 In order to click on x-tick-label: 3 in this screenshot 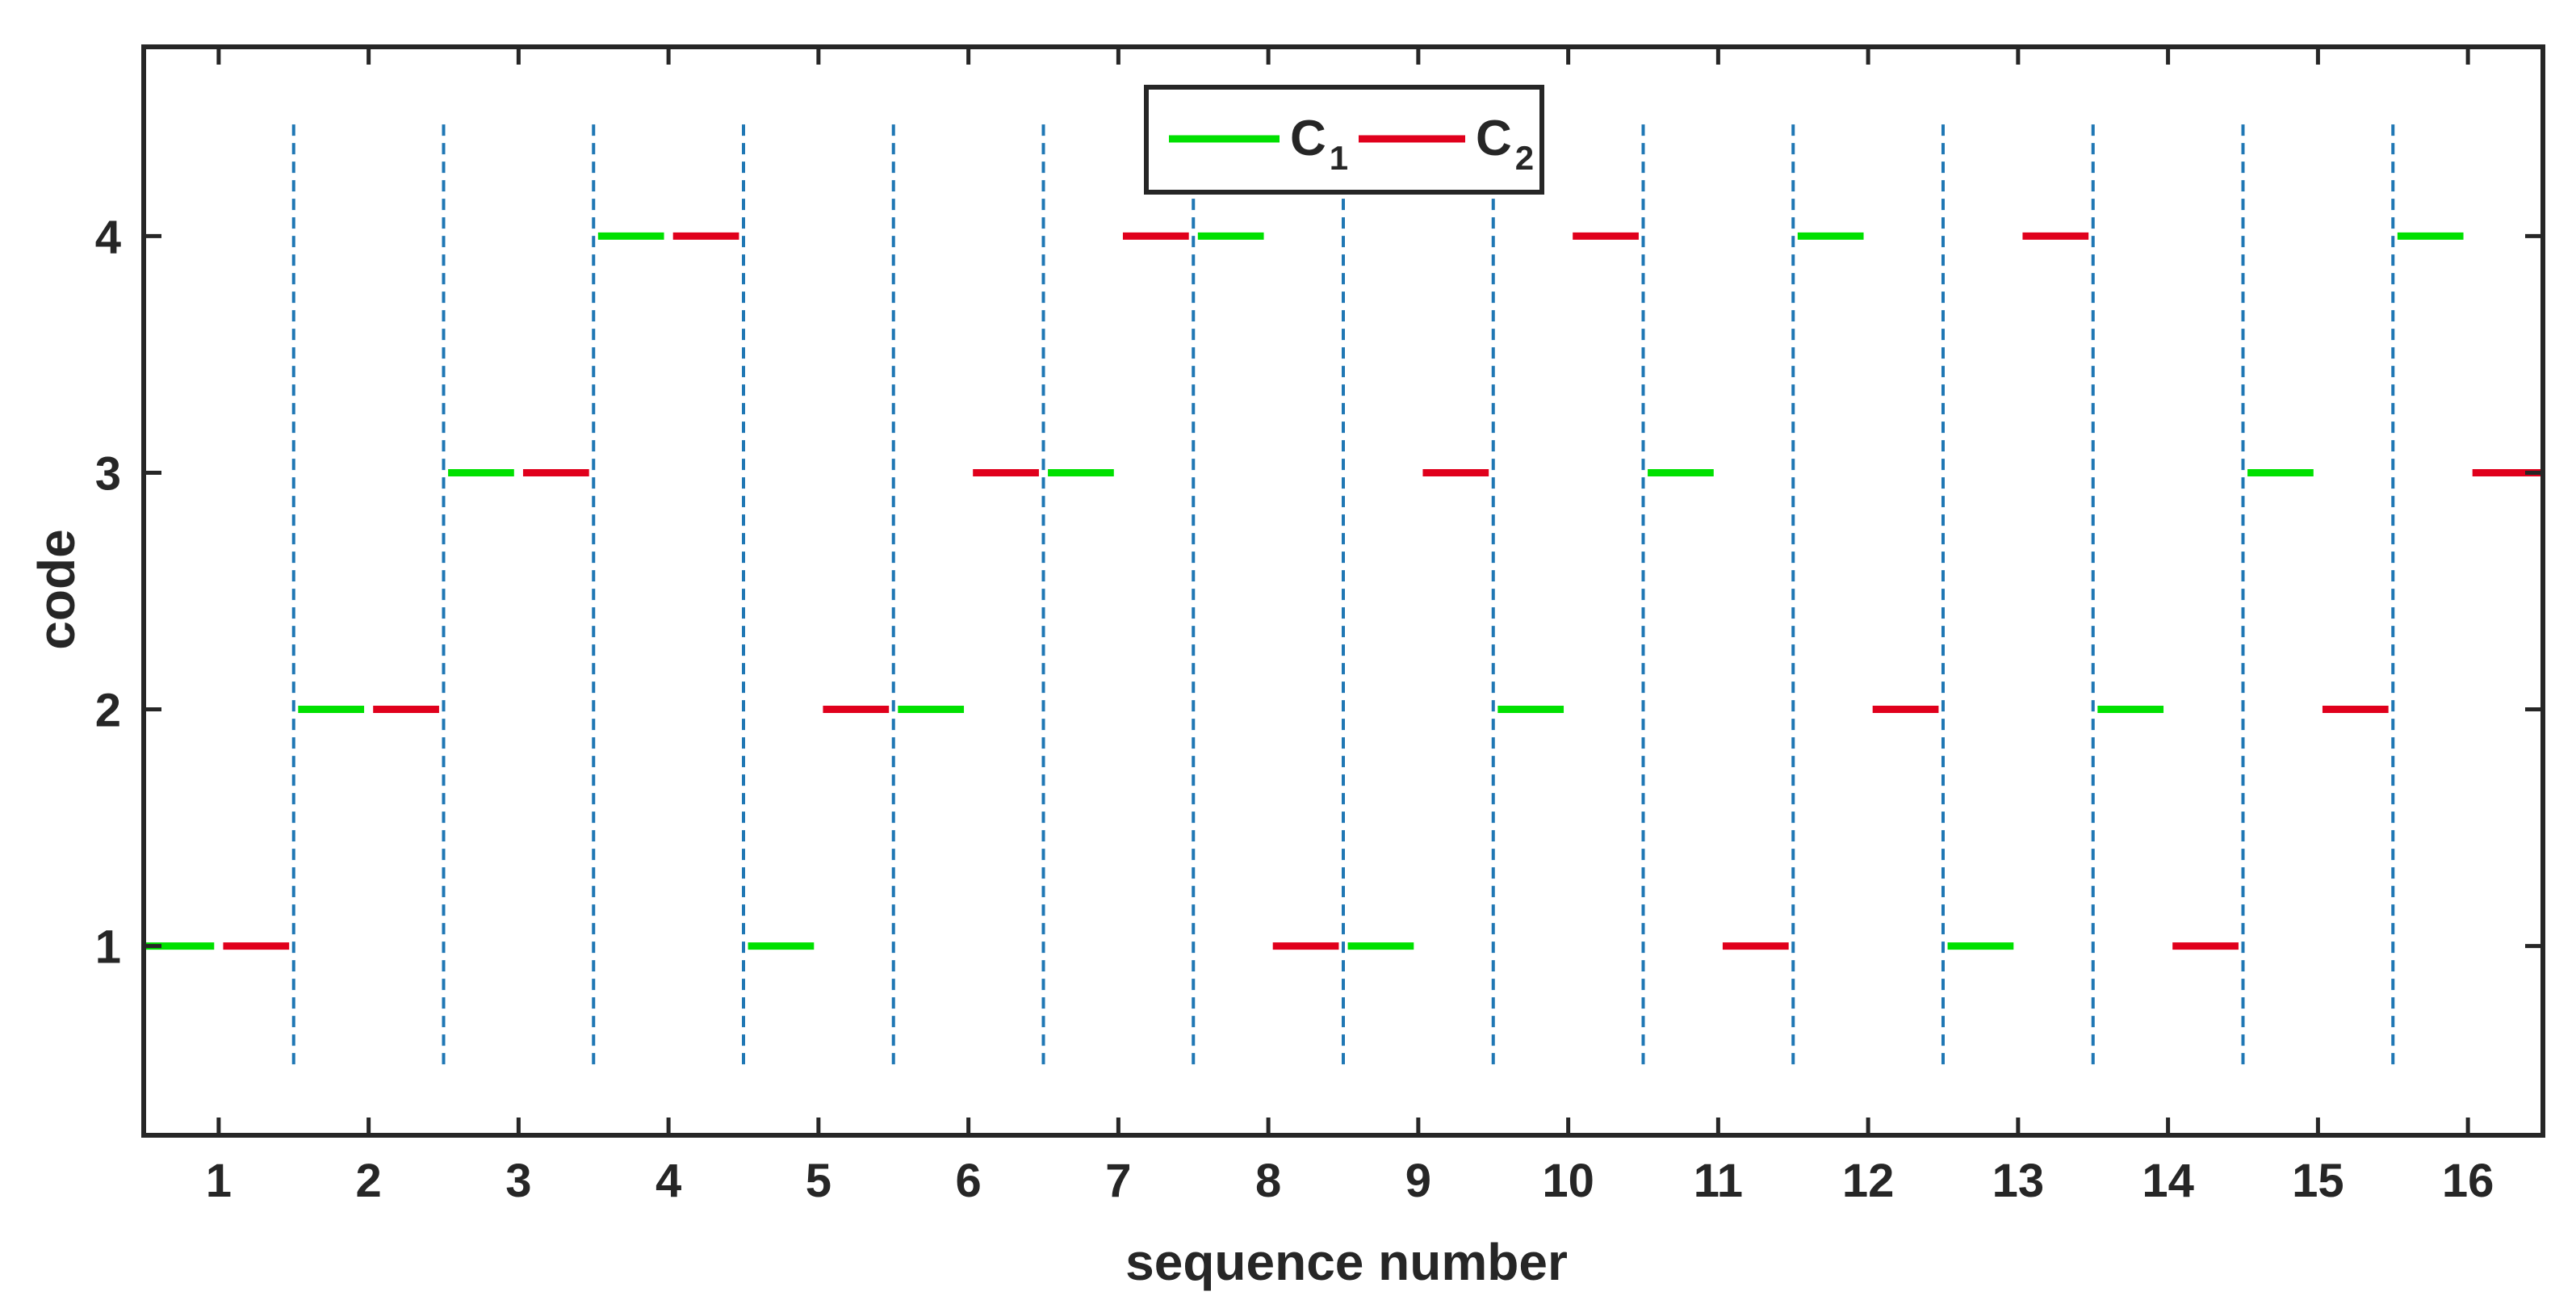, I will do `click(518, 1181)`.